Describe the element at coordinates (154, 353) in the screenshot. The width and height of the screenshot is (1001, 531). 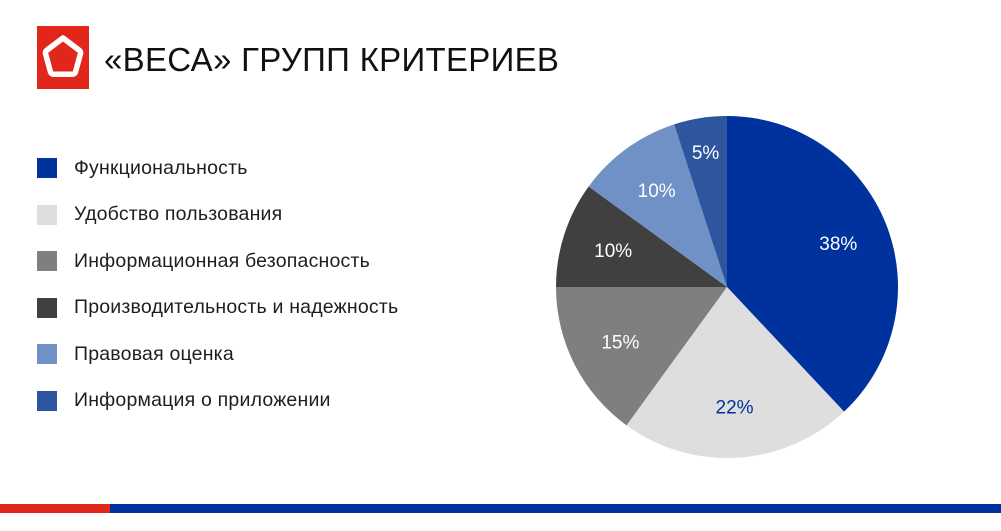
I see `legend-label: Правовая оценка` at that location.